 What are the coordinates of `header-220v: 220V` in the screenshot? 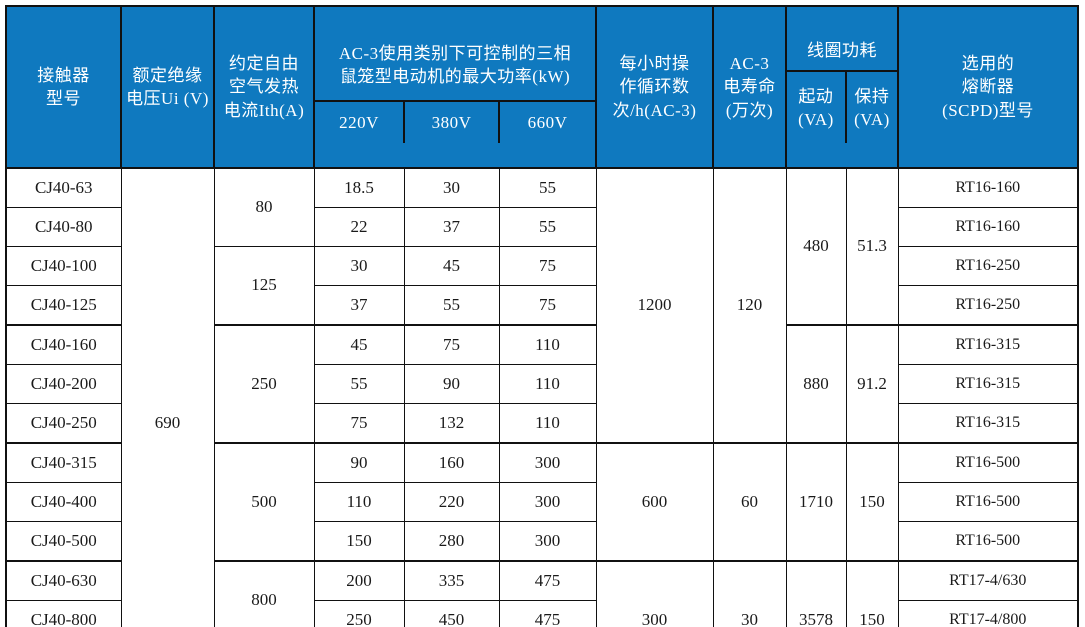 It's located at (359, 123).